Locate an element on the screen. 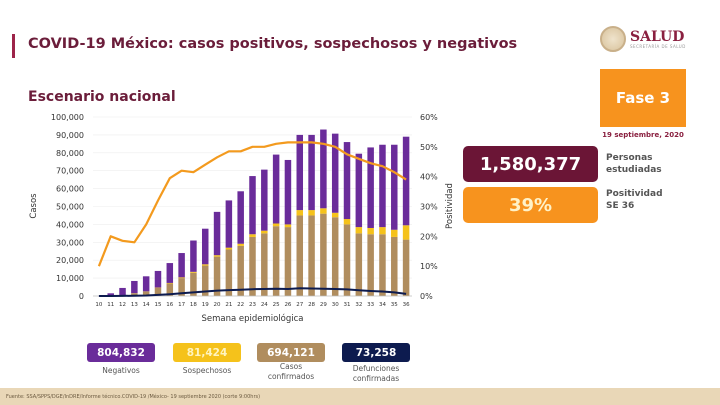  y2-tick-label: 10% is located at coordinates (429, 266).